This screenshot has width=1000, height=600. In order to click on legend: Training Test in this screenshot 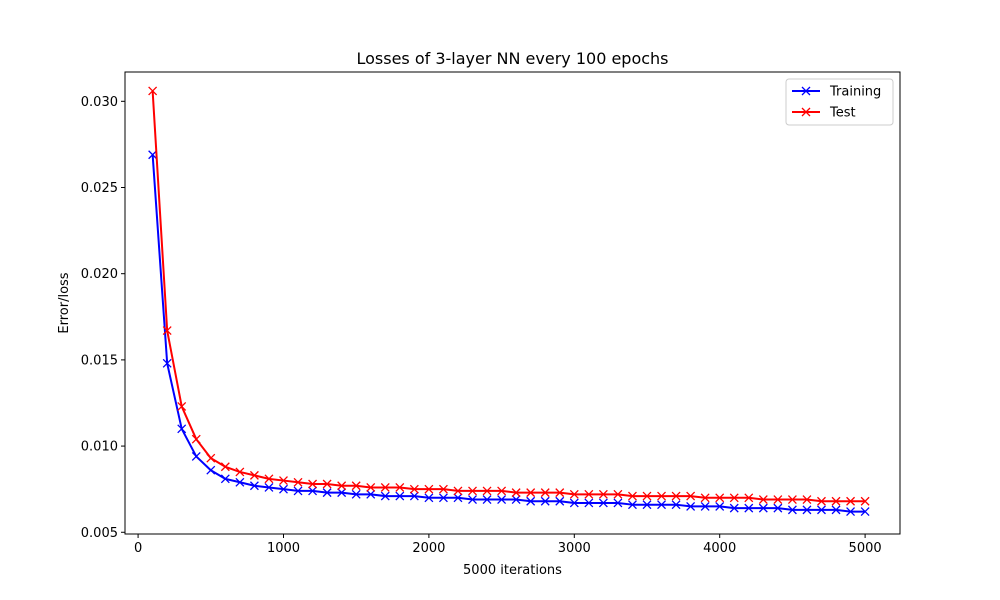, I will do `click(839, 102)`.